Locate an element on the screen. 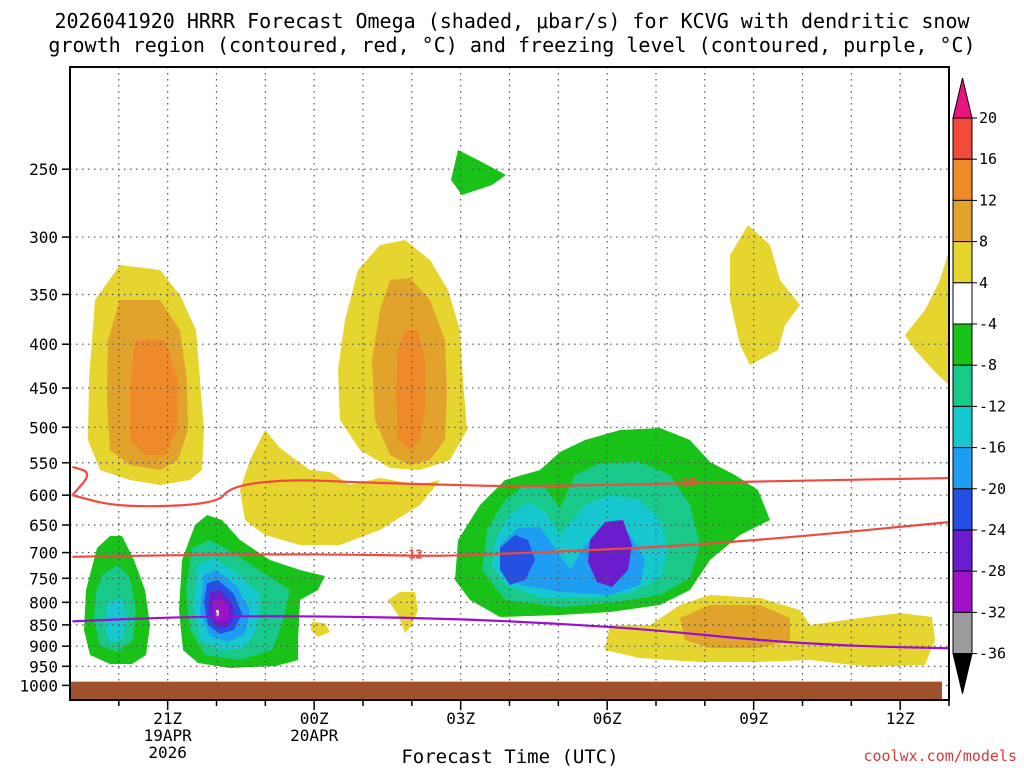 The width and height of the screenshot is (1024, 768). y-tick-label-500: 500 is located at coordinates (43, 427).